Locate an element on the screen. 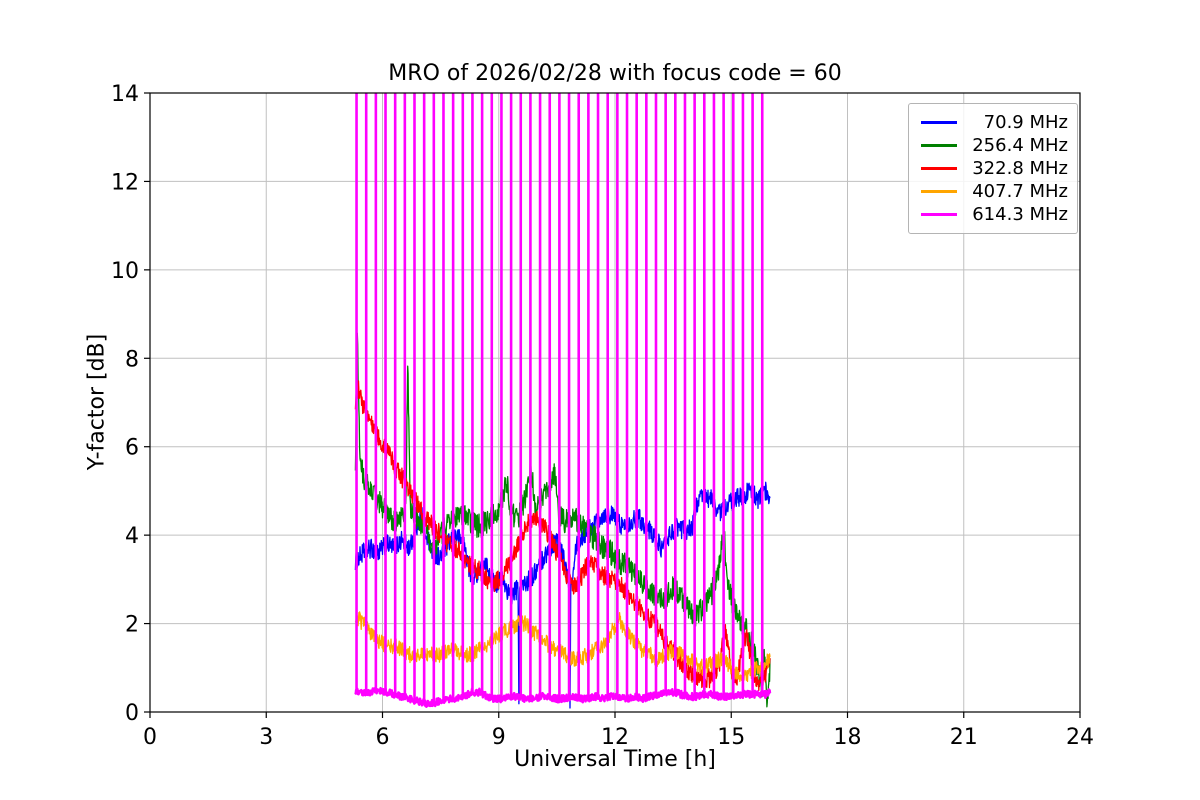  legend-label: 70.9 MHz is located at coordinates (1025, 122).